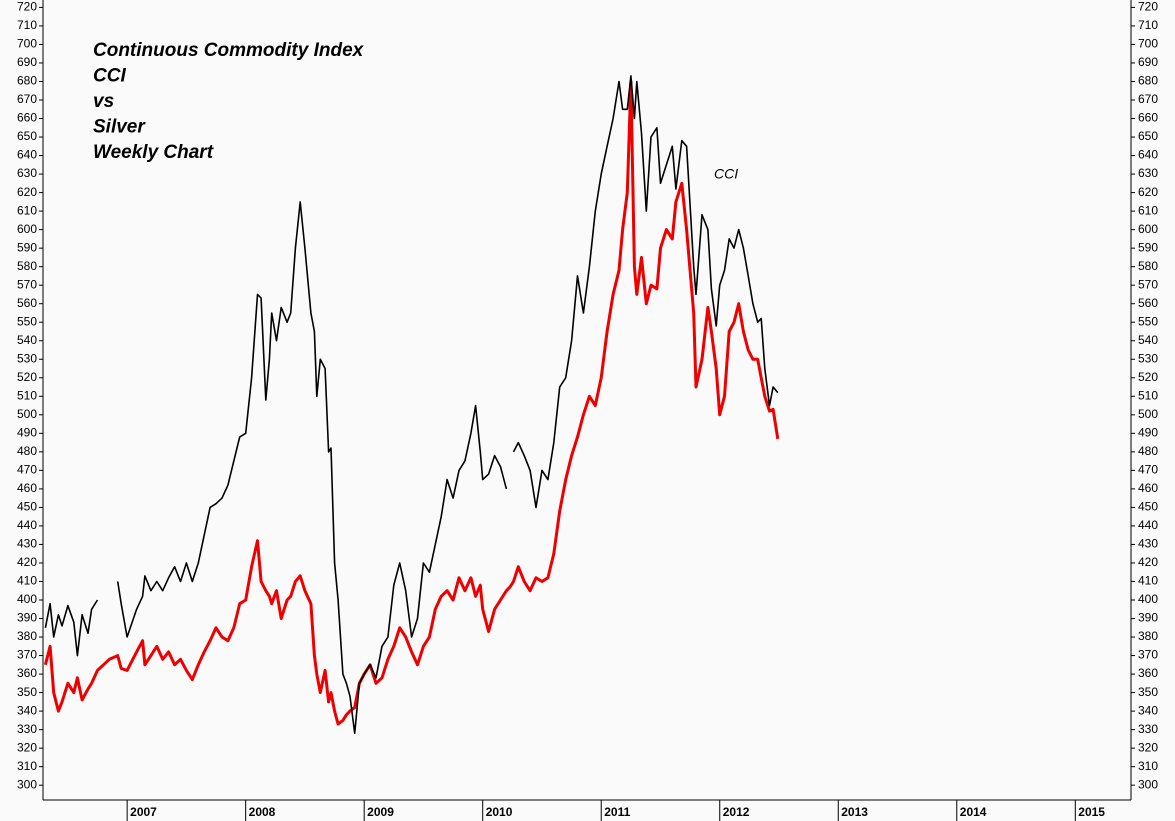 The width and height of the screenshot is (1175, 821). Describe the element at coordinates (27, 284) in the screenshot. I see `y-tick-label: 570` at that location.